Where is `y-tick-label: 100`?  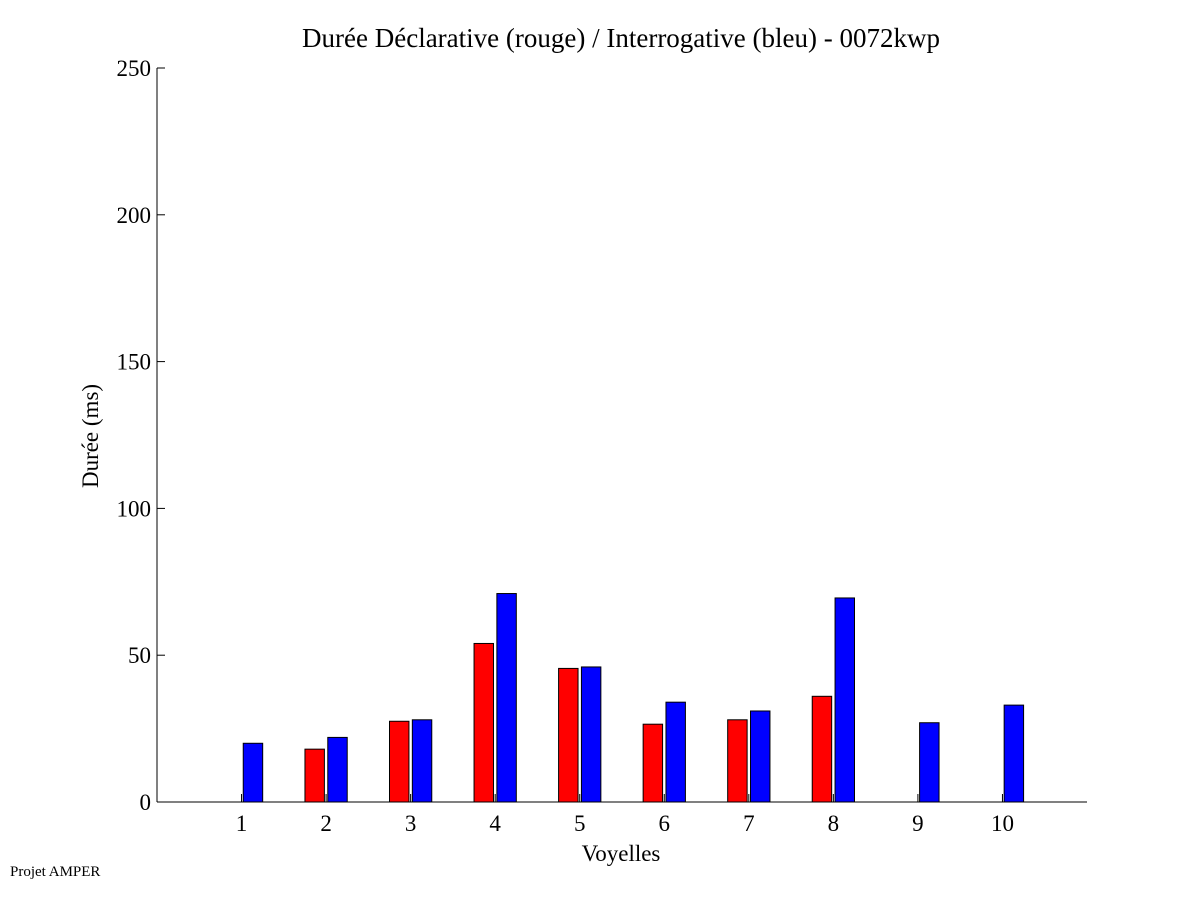 y-tick-label: 100 is located at coordinates (134, 508).